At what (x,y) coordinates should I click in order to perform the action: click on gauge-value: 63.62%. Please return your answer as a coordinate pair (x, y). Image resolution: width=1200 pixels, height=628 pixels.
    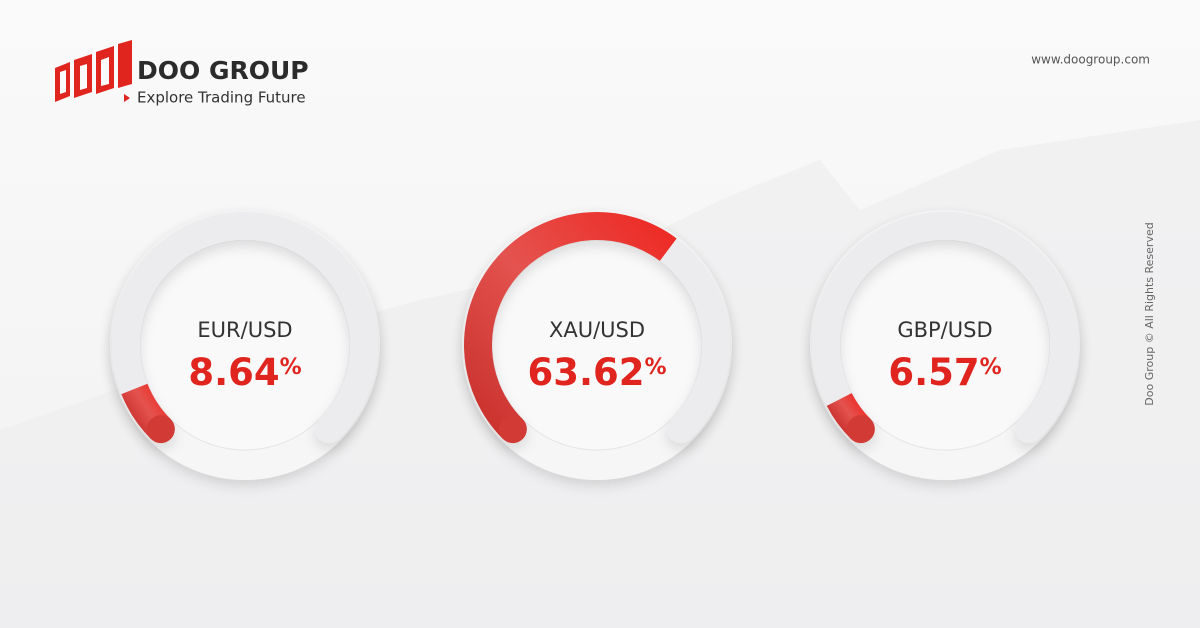
    Looking at the image, I should click on (596, 372).